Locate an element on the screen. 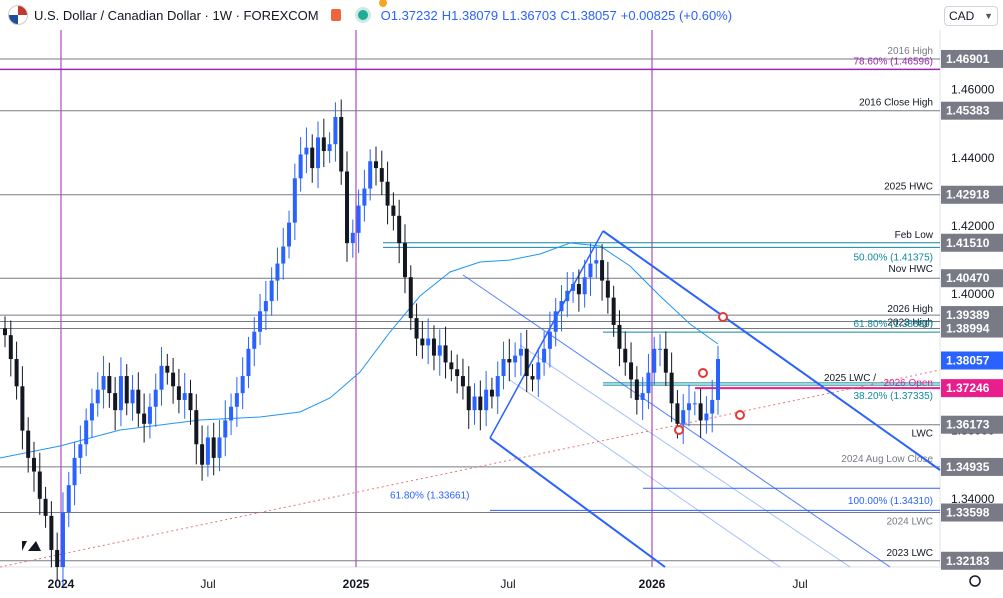  low-value: L1.36703 is located at coordinates (529, 15).